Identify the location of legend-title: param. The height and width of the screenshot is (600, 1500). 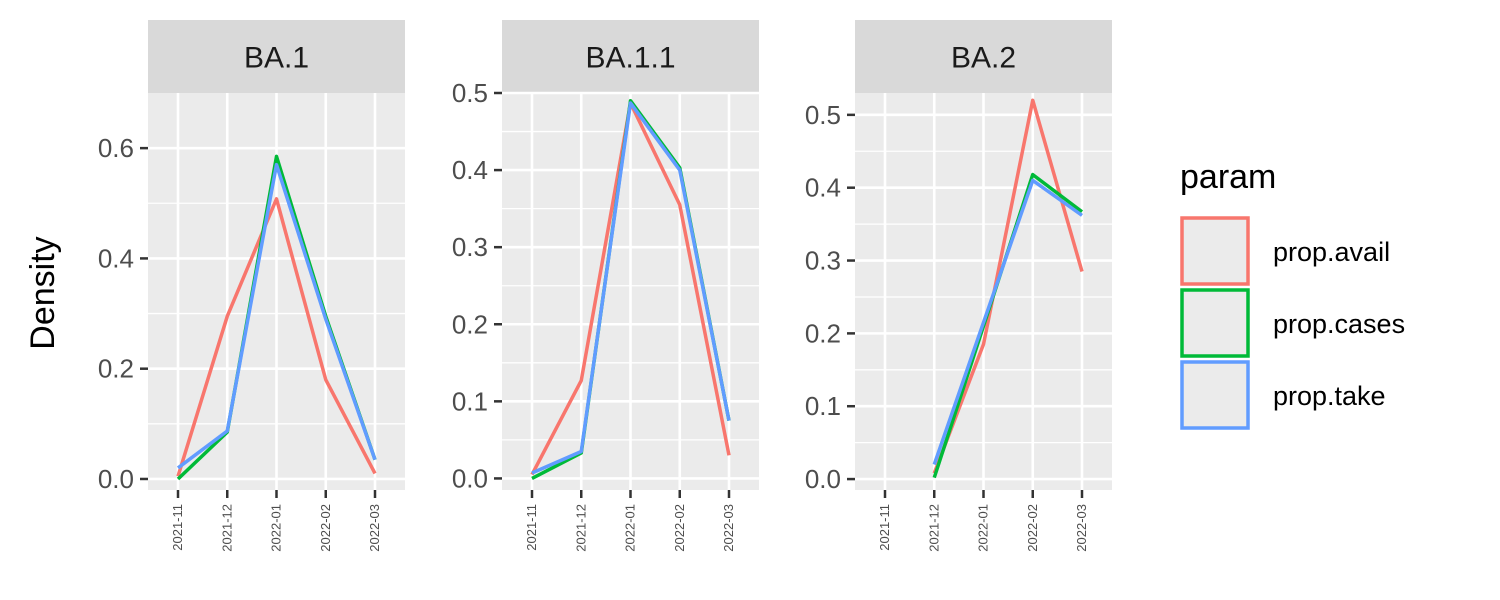
(1228, 177).